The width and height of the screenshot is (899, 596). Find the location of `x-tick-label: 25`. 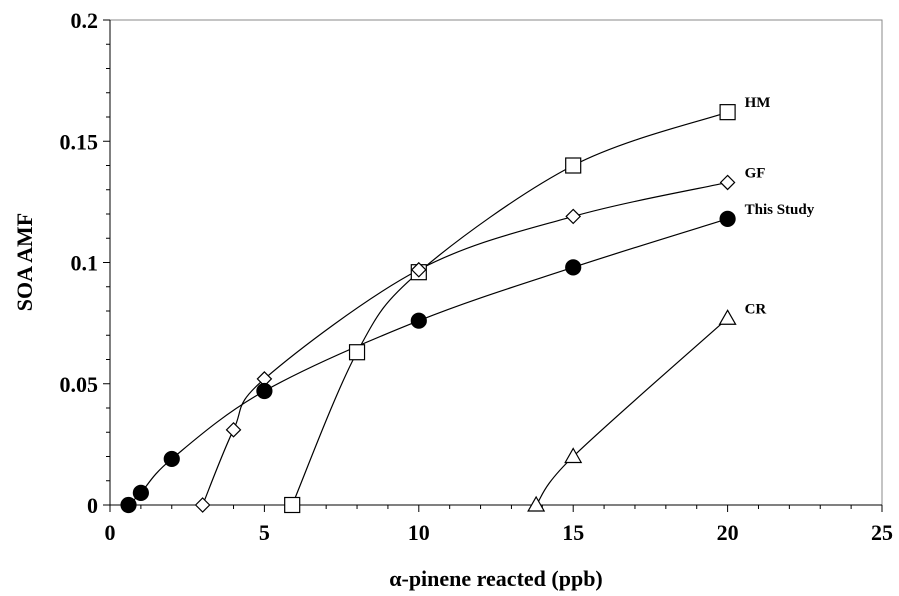

x-tick-label: 25 is located at coordinates (882, 532).